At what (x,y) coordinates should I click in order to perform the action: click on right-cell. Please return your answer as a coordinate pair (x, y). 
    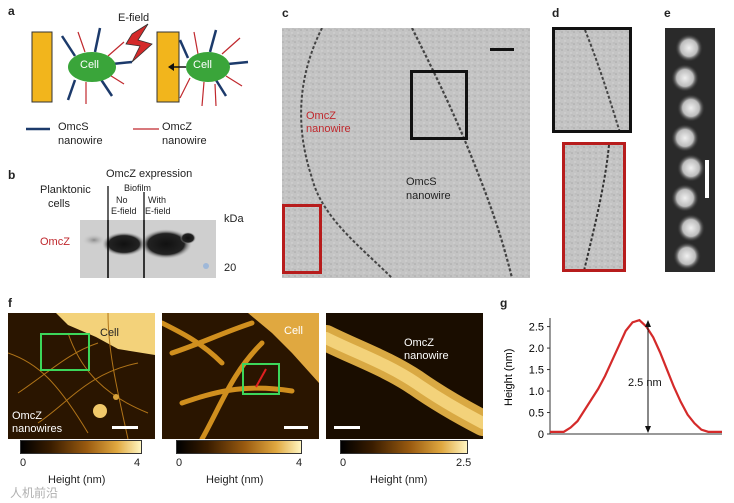
    Looking at the image, I should click on (208, 67).